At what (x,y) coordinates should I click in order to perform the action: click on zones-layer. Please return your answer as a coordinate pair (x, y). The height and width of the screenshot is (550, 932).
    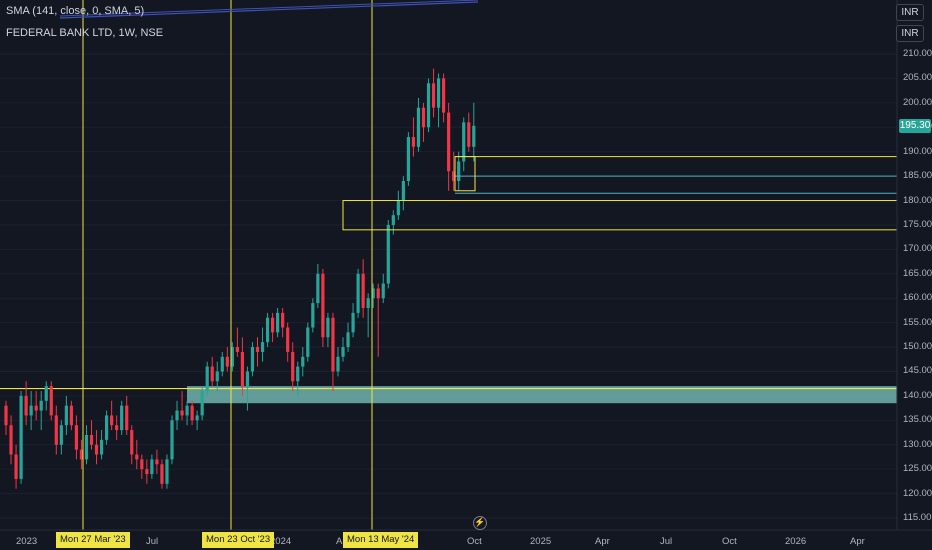
    Looking at the image, I should click on (448, 395).